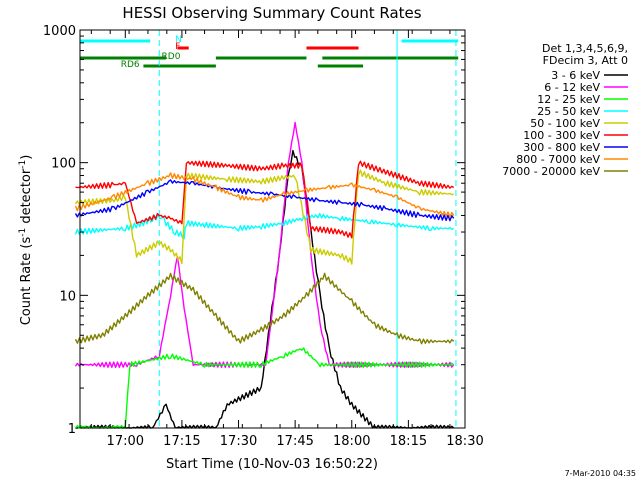 The width and height of the screenshot is (640, 480). I want to click on x-tick-label: 18:15, so click(408, 441).